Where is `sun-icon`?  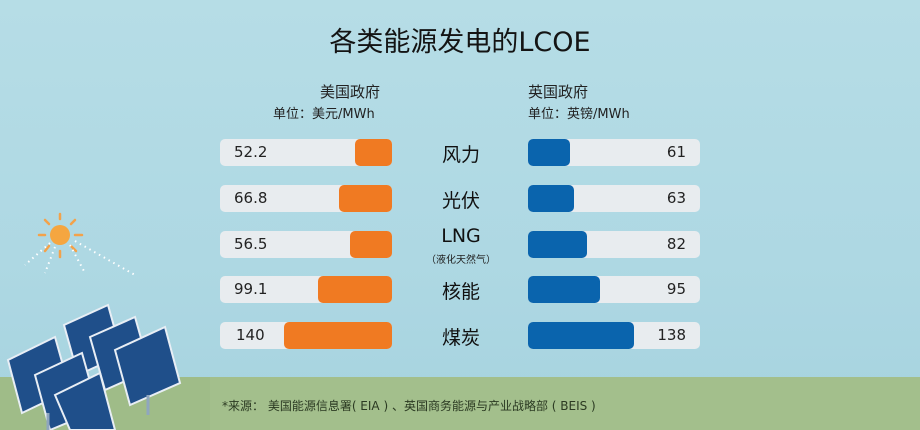 sun-icon is located at coordinates (80, 244).